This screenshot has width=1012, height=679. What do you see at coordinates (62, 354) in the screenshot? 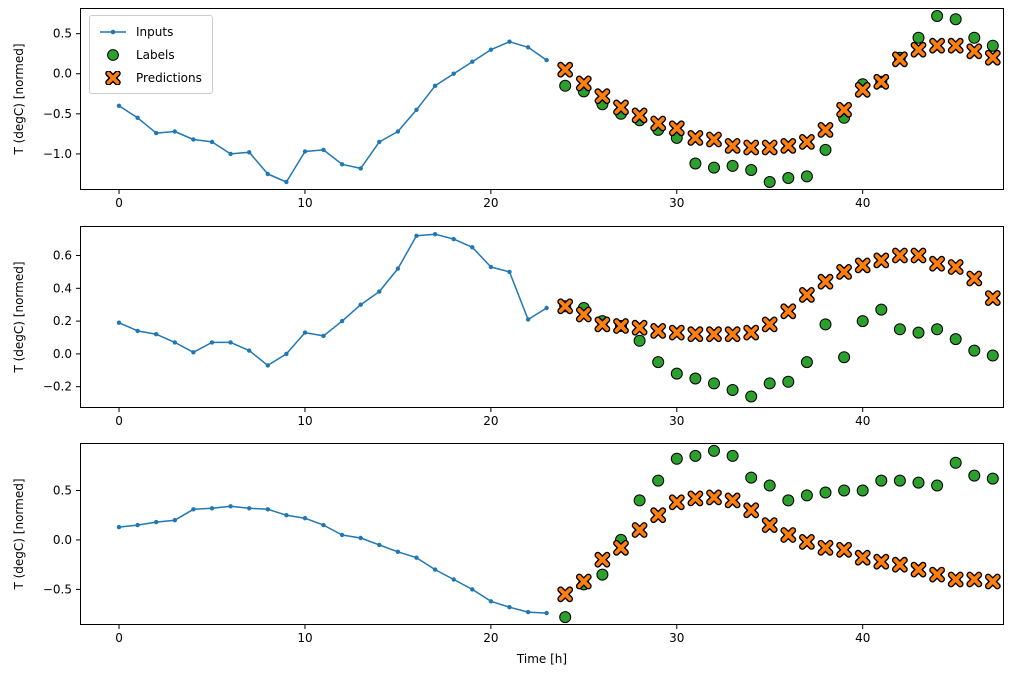
I see `y-tick-label: 0.0` at bounding box center [62, 354].